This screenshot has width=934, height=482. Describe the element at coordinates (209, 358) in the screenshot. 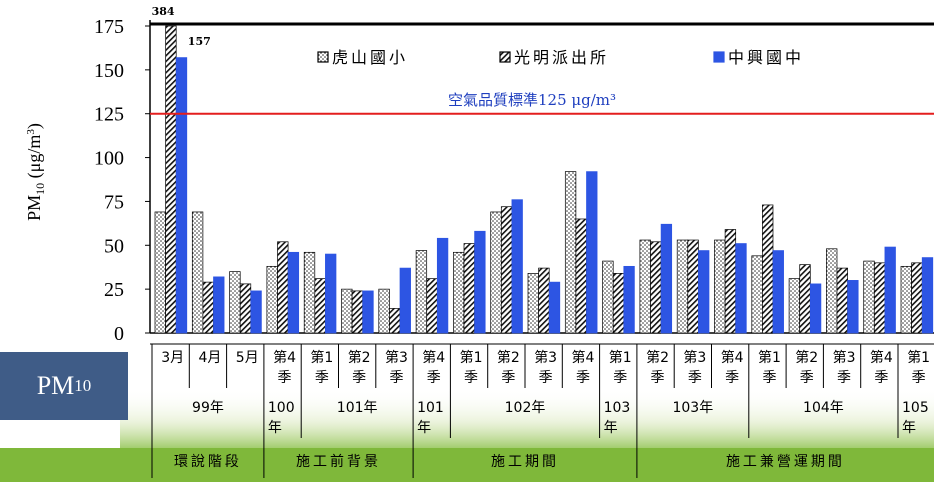

I see `category-label: 4月` at that location.